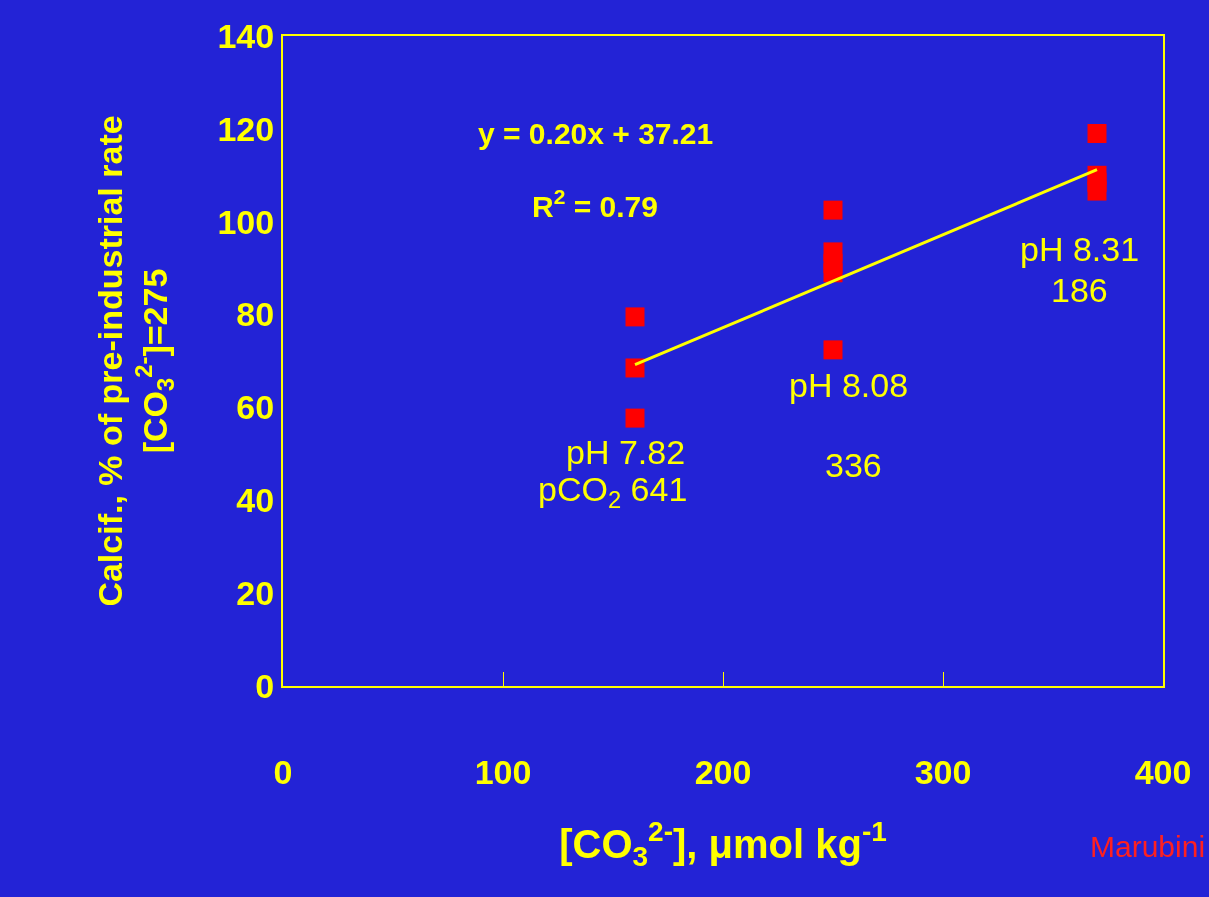 Image resolution: width=1209 pixels, height=897 pixels. Describe the element at coordinates (853, 465) in the screenshot. I see `annotation: 336` at that location.